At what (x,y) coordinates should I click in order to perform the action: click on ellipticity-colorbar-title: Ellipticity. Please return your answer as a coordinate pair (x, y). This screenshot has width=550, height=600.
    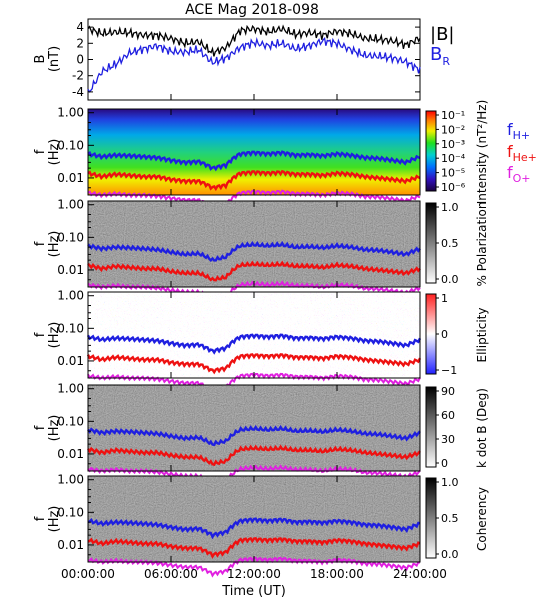
    Looking at the image, I should click on (482, 335).